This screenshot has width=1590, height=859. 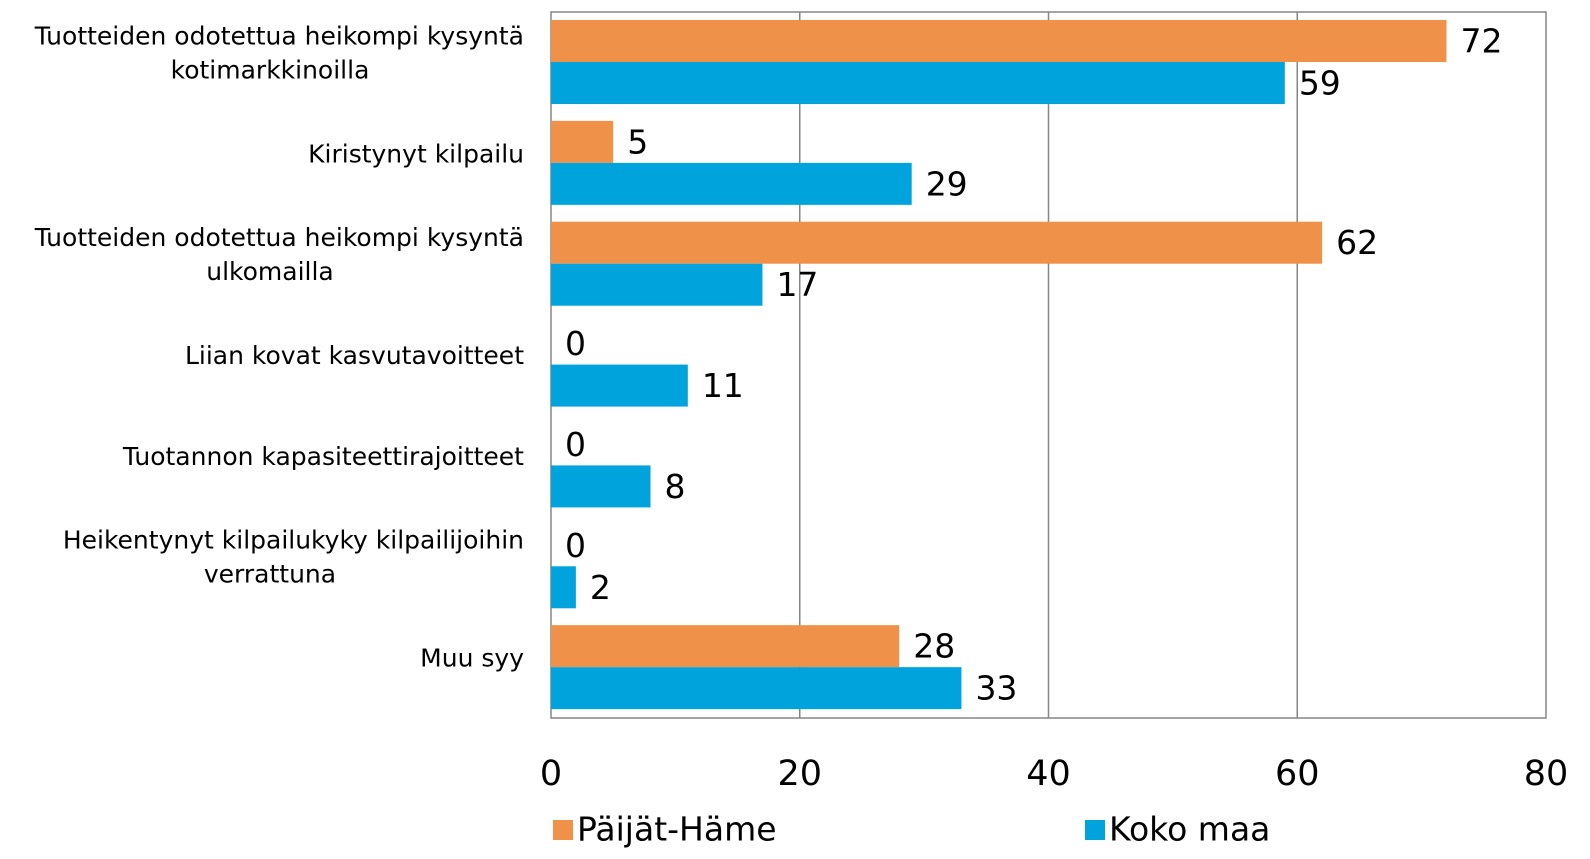 I want to click on category-label: Liian kovat kasvutavoitteet, so click(x=354, y=355).